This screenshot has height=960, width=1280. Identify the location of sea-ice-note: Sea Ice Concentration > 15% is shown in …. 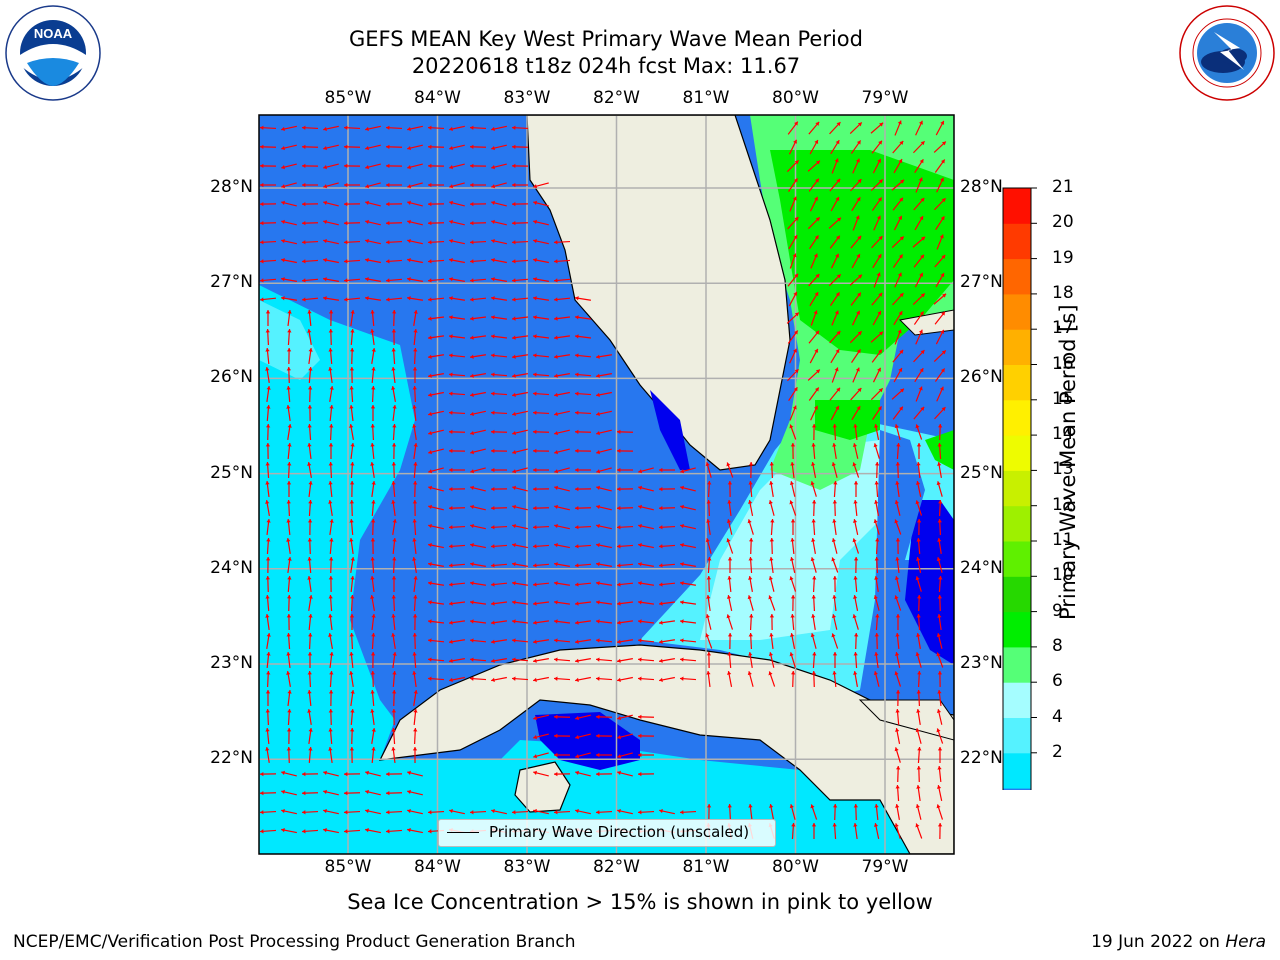
(640, 902).